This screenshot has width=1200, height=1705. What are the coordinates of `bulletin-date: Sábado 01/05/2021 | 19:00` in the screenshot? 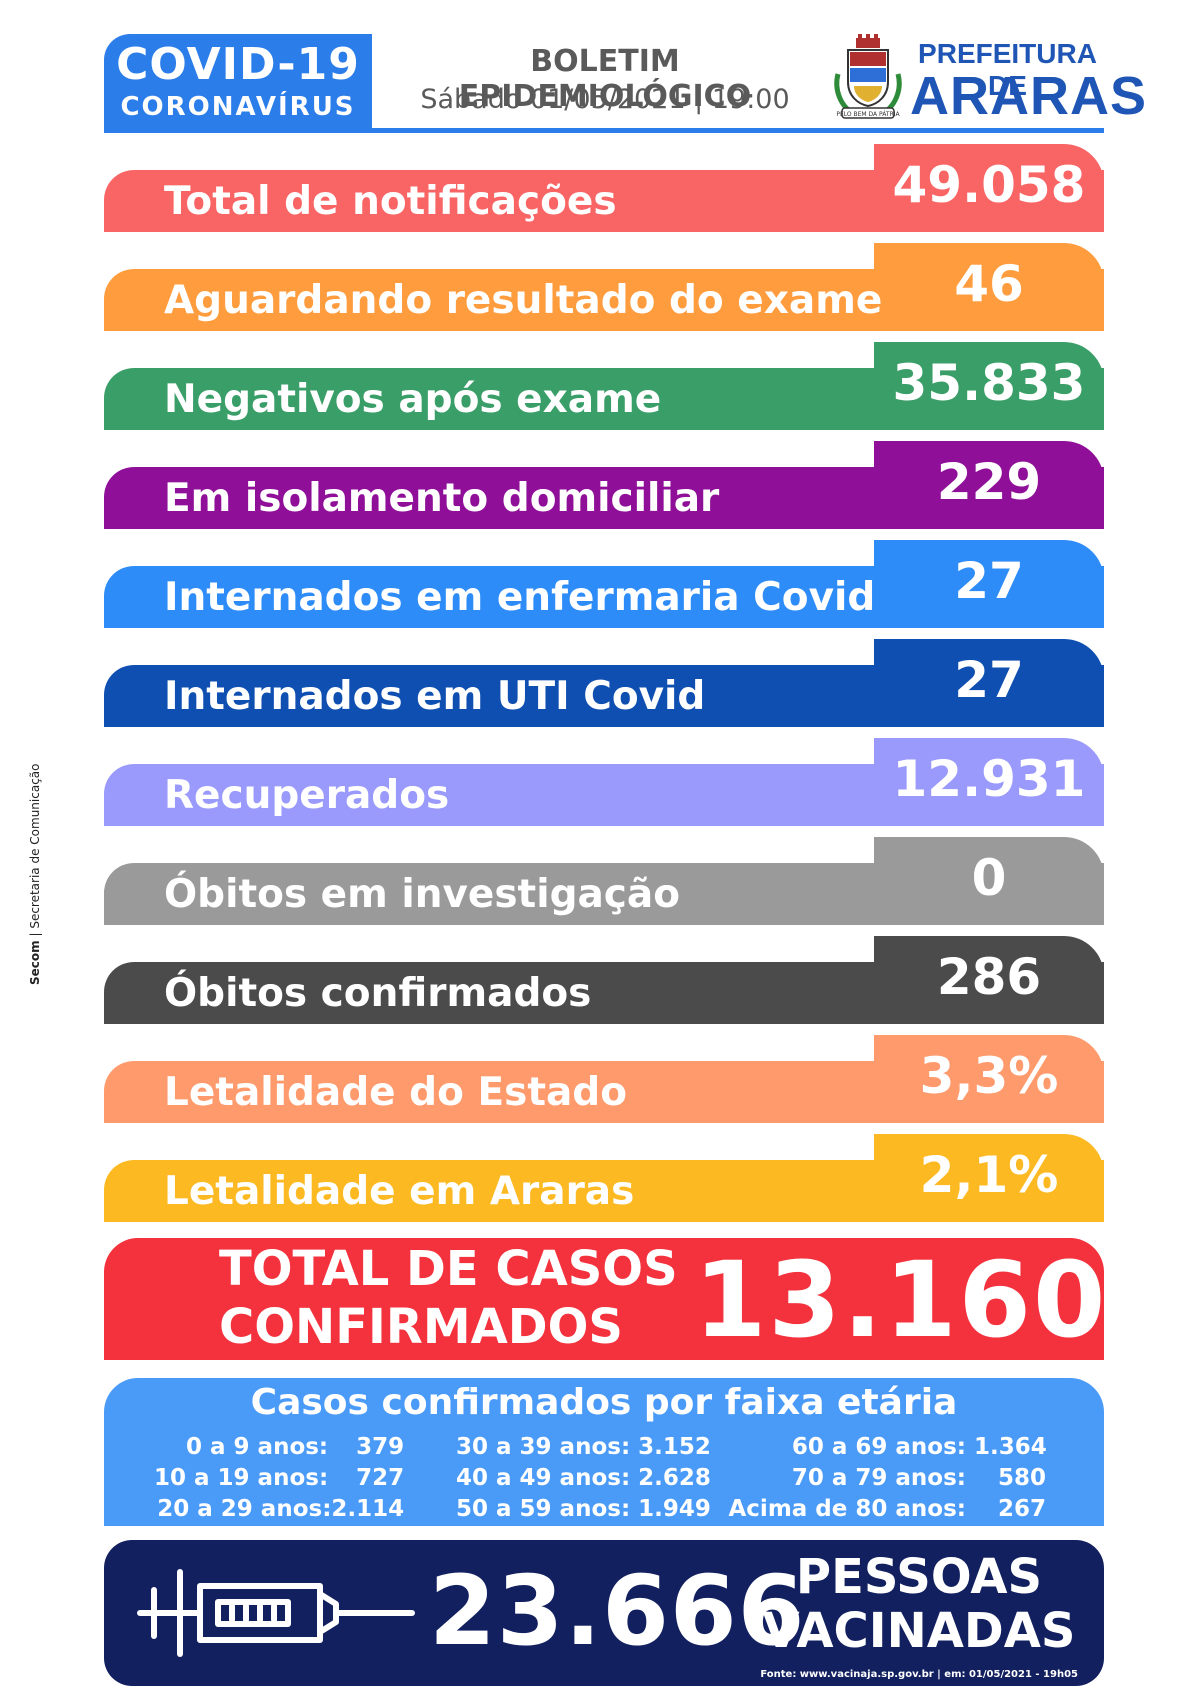 It's located at (605, 99).